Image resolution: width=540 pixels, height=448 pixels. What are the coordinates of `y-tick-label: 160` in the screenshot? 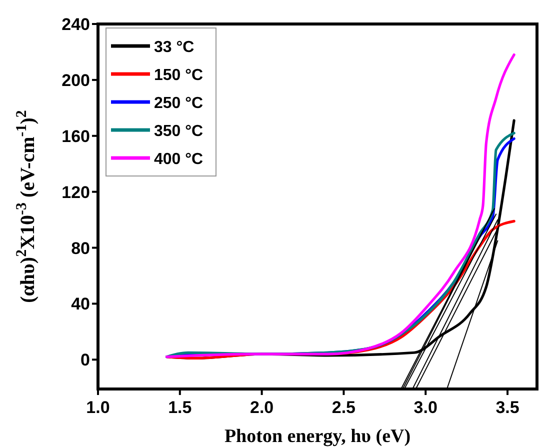 It's located at (76, 136).